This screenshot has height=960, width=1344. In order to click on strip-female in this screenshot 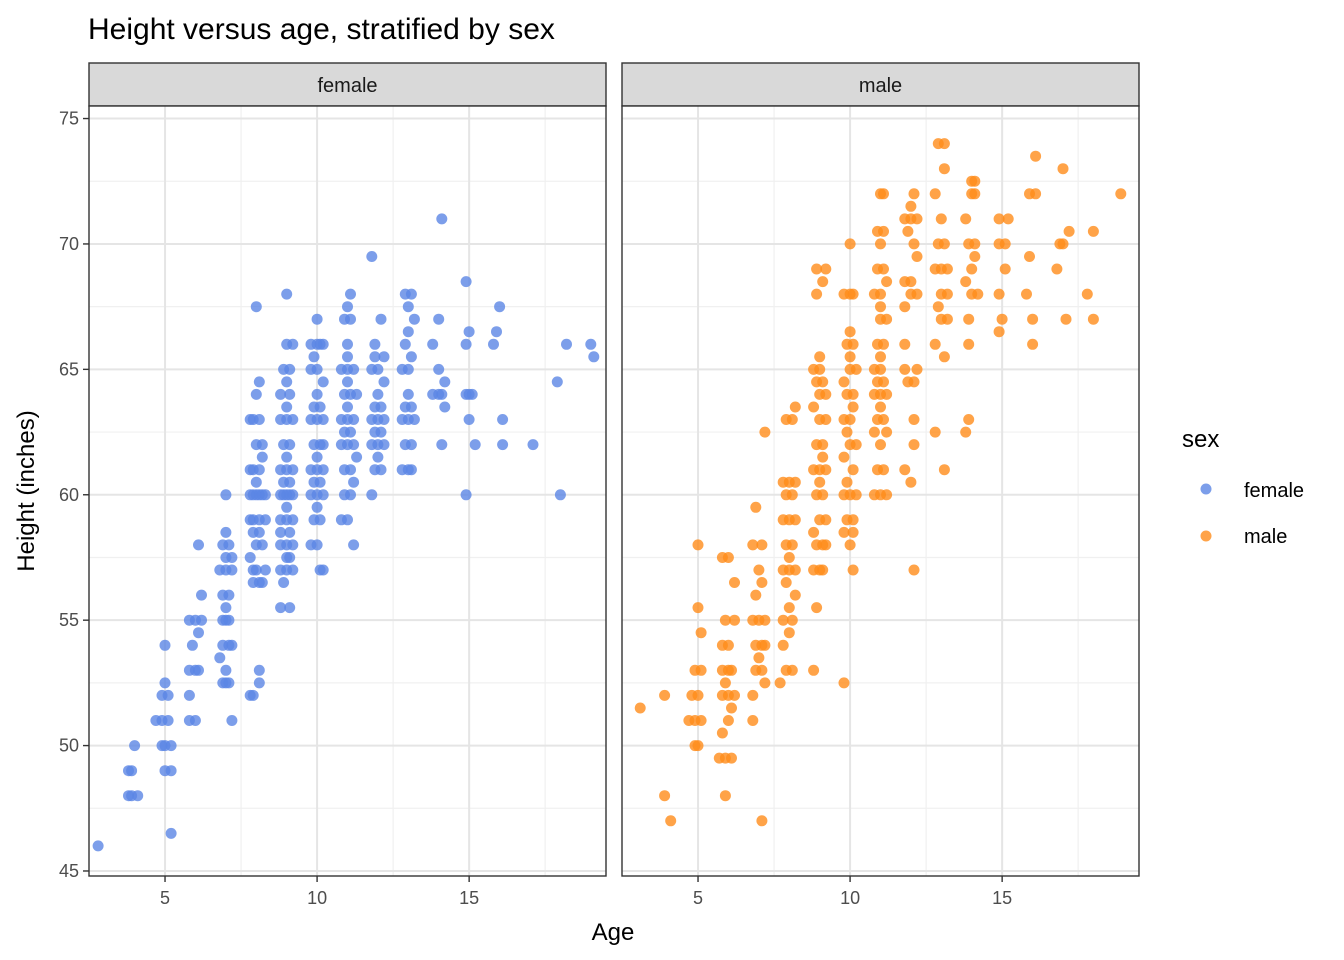, I will do `click(347, 84)`.